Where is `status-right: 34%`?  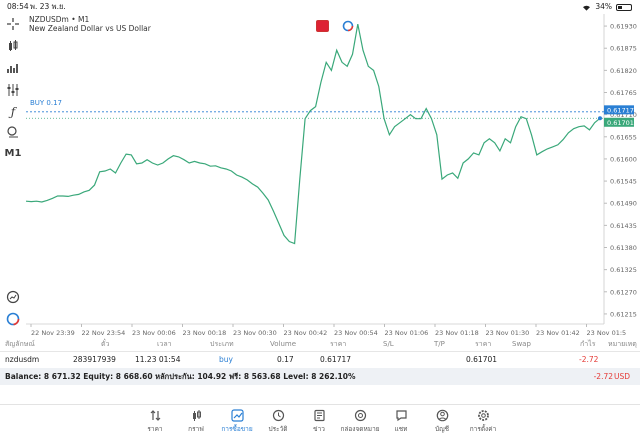 status-right: 34% is located at coordinates (607, 7).